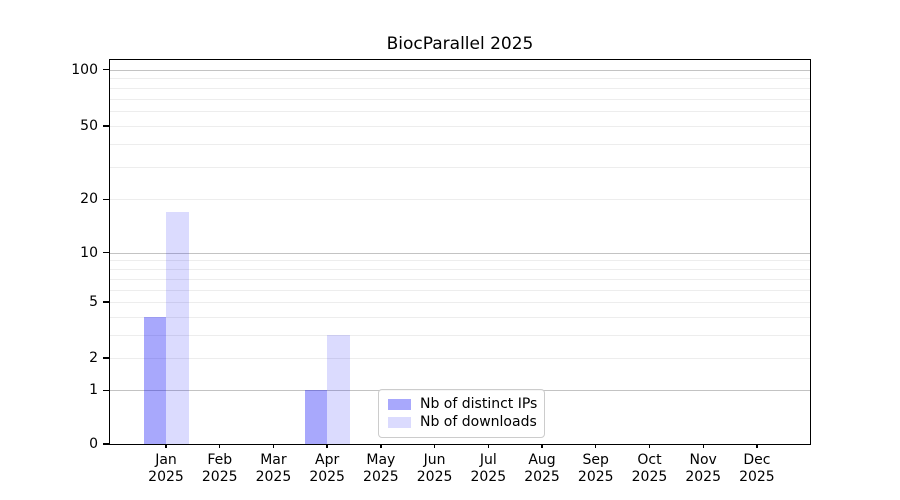  What do you see at coordinates (327, 446) in the screenshot?
I see `x-tick-apr` at bounding box center [327, 446].